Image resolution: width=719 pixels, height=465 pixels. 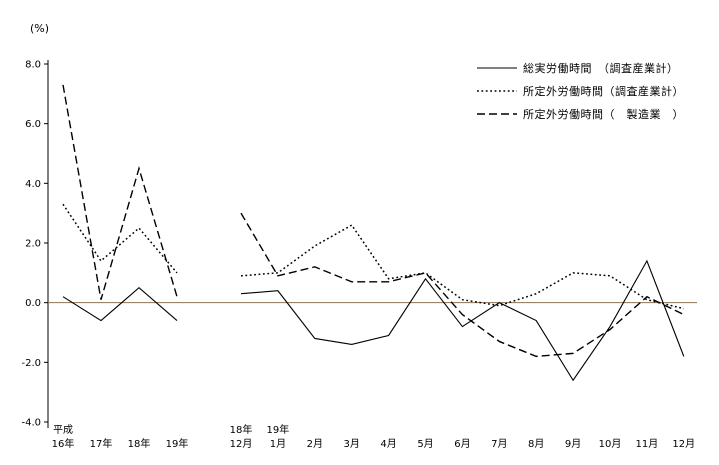 What do you see at coordinates (647, 444) in the screenshot?
I see `svg-text: 11月` at bounding box center [647, 444].